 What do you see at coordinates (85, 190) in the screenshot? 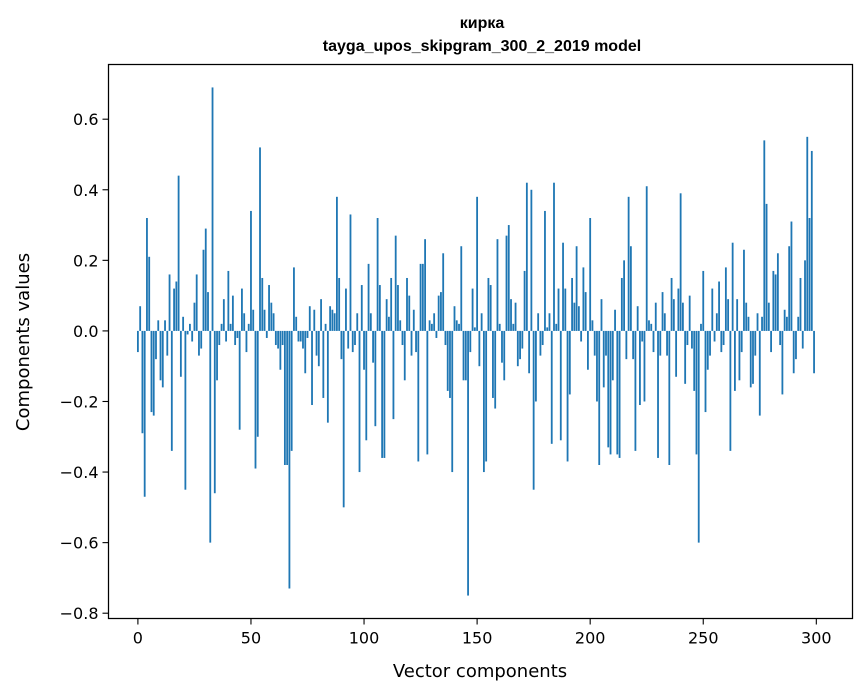
I see `y-tick-label: 0.4` at bounding box center [85, 190].